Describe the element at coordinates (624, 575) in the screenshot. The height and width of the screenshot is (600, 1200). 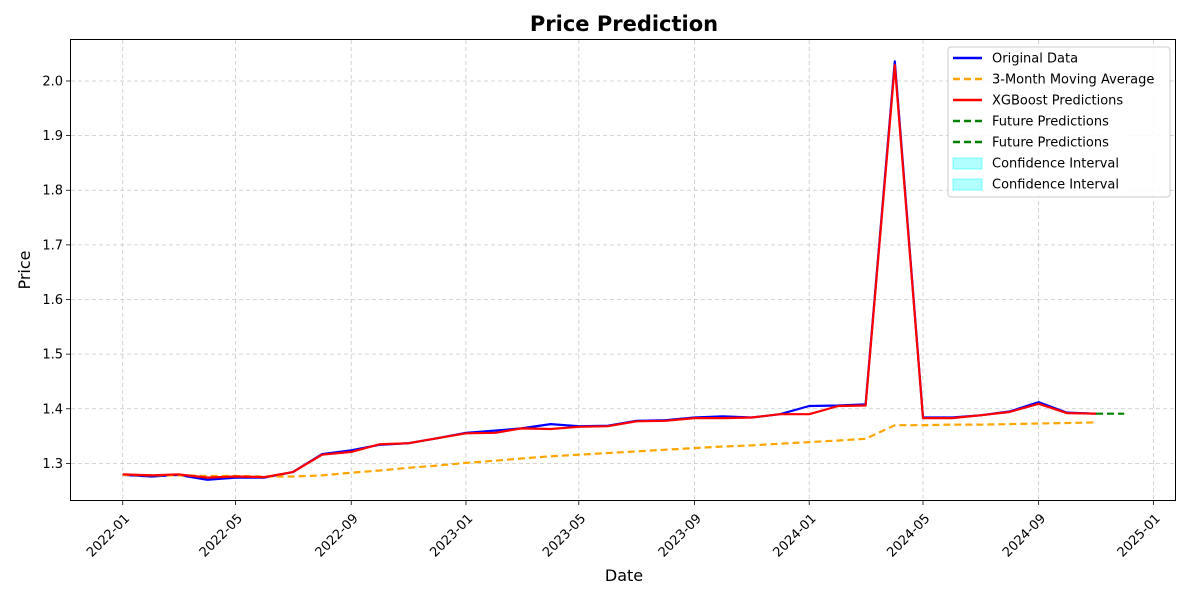
I see `x-axis-label: Date` at that location.